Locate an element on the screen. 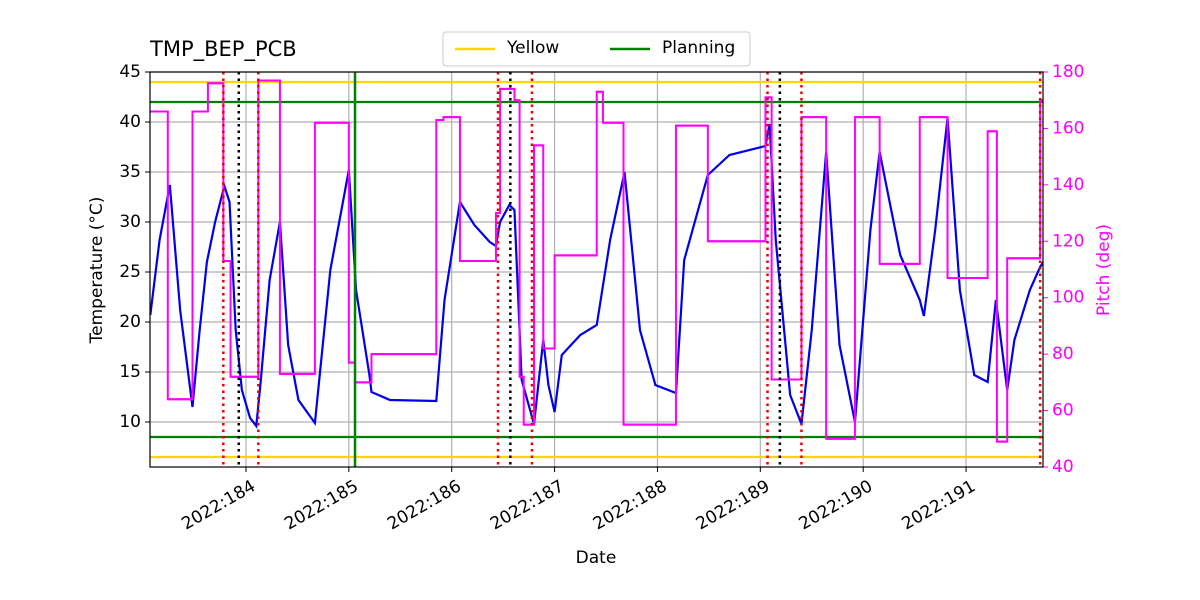 This screenshot has width=1200, height=600. x-tick-label: 2022:189 is located at coordinates (733, 505).